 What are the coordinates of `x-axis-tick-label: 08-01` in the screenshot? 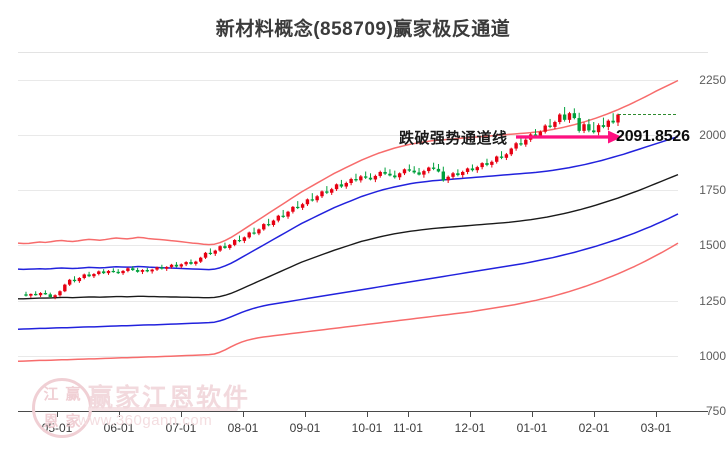 It's located at (243, 428).